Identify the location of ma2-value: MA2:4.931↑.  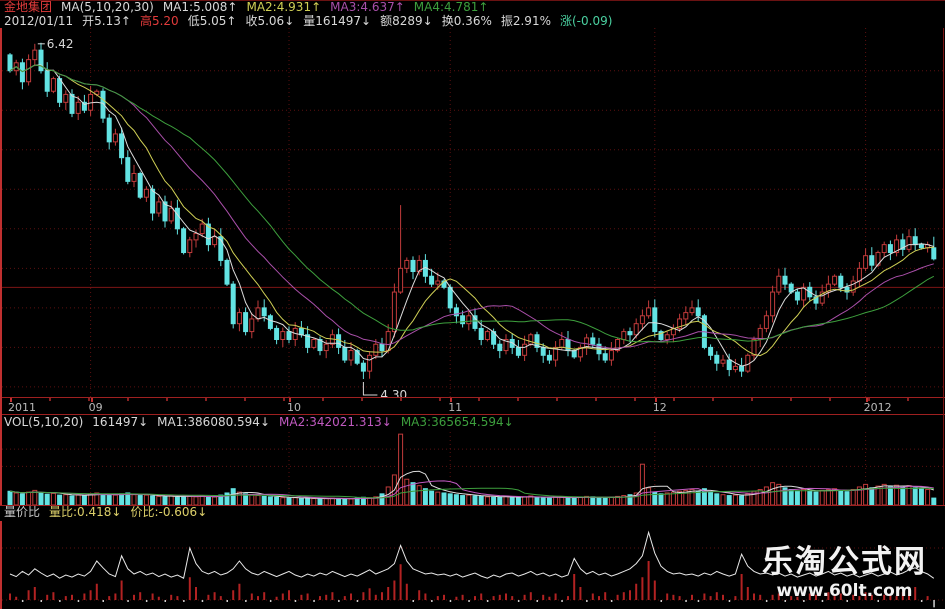
(284, 7).